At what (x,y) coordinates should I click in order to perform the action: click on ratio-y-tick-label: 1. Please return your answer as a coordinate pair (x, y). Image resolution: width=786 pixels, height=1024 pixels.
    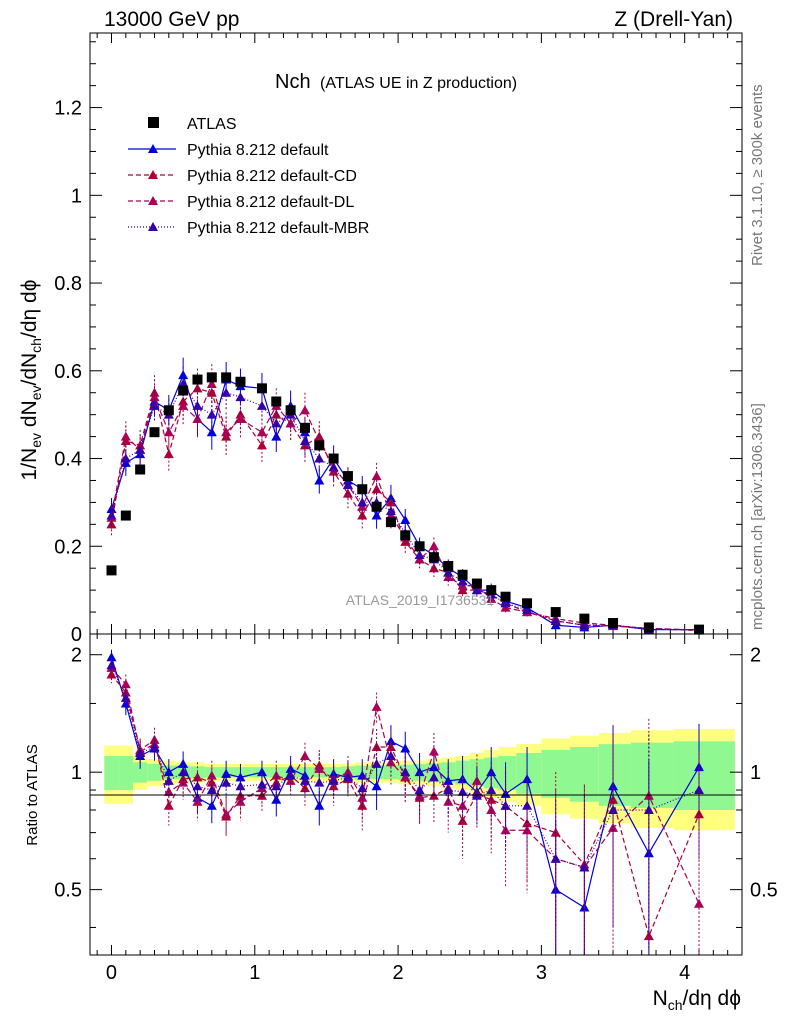
    Looking at the image, I should click on (76, 773).